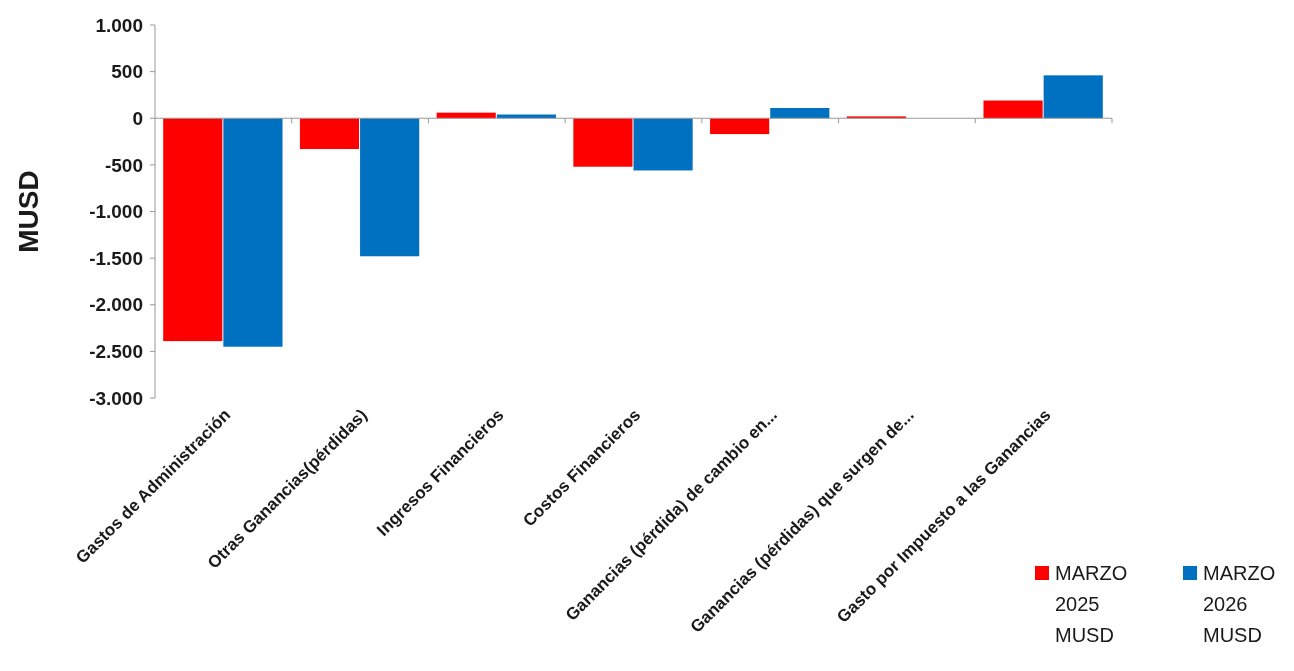  What do you see at coordinates (116, 212) in the screenshot?
I see `y-tick-label: -1.000` at bounding box center [116, 212].